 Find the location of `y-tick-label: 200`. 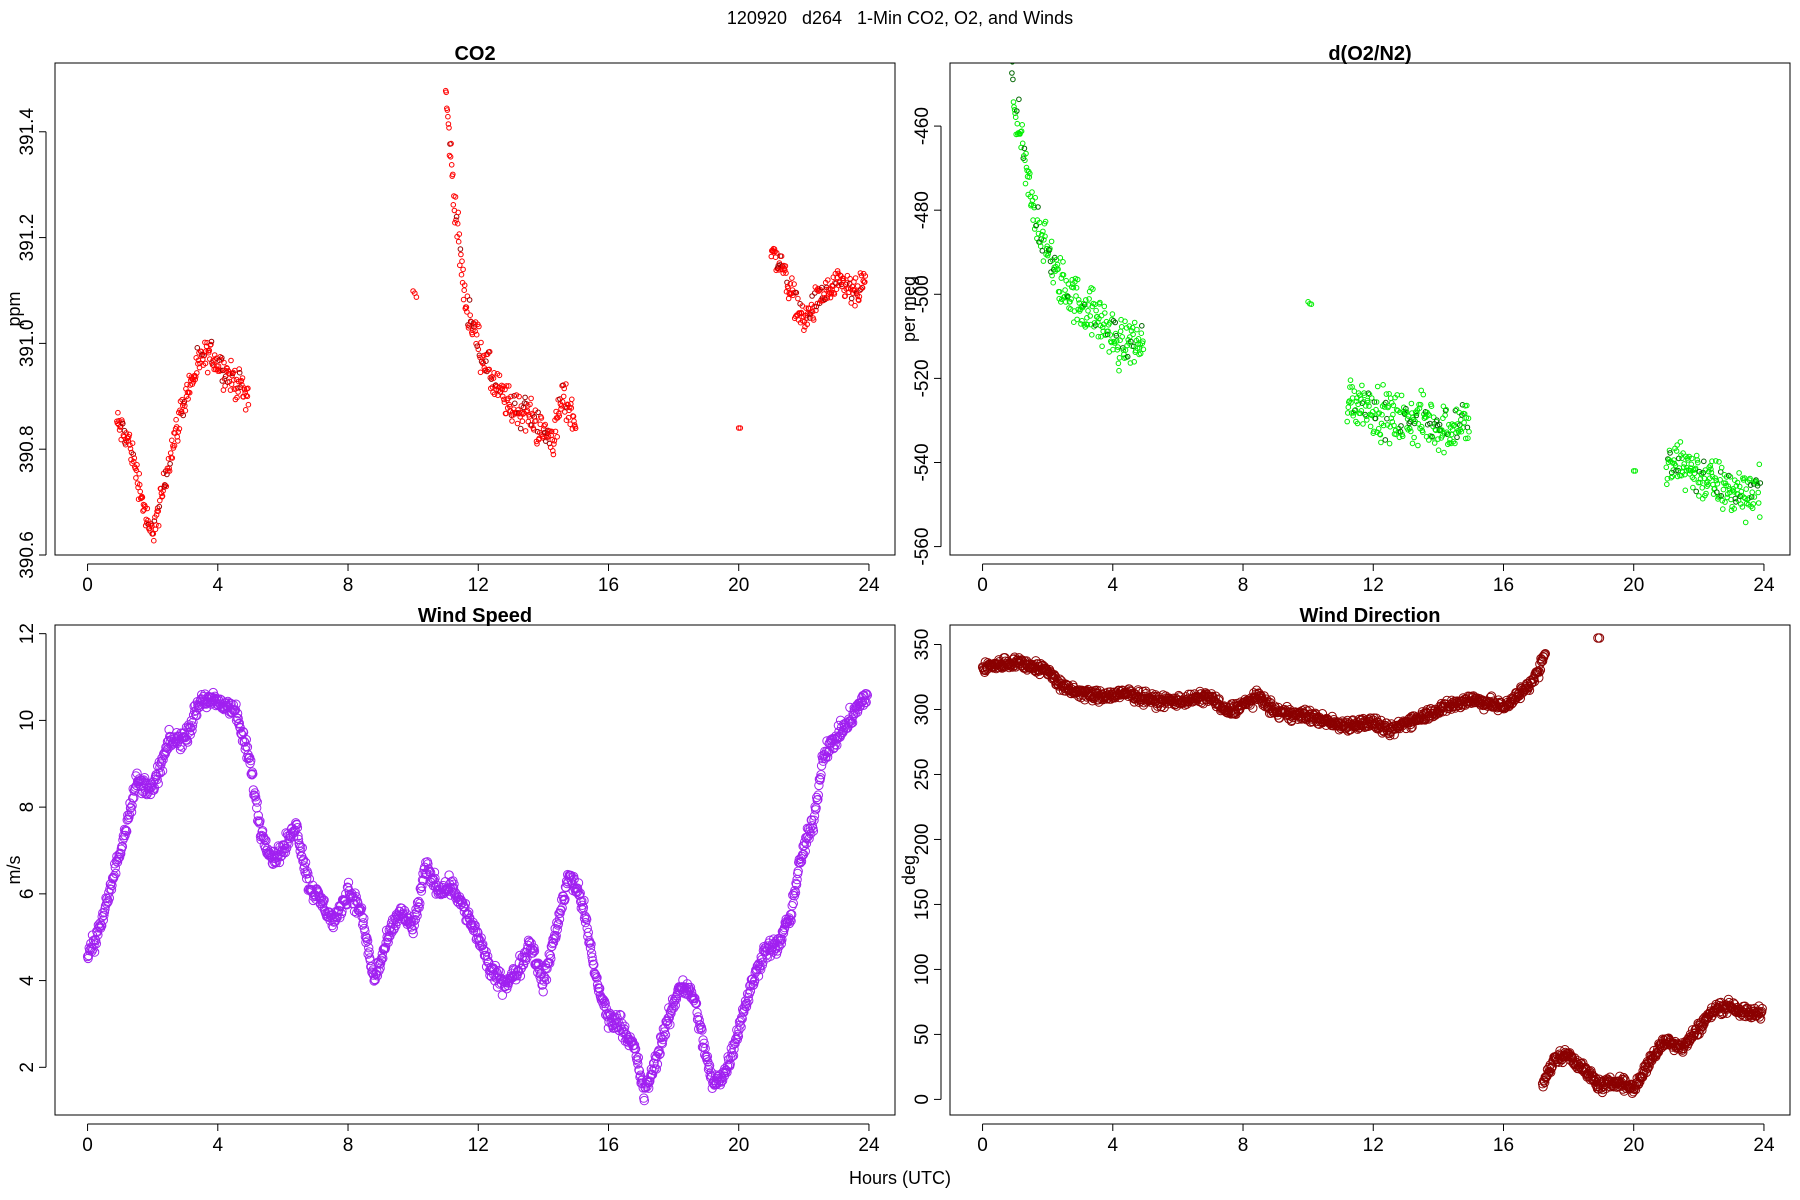

y-tick-label: 200 is located at coordinates (922, 840).